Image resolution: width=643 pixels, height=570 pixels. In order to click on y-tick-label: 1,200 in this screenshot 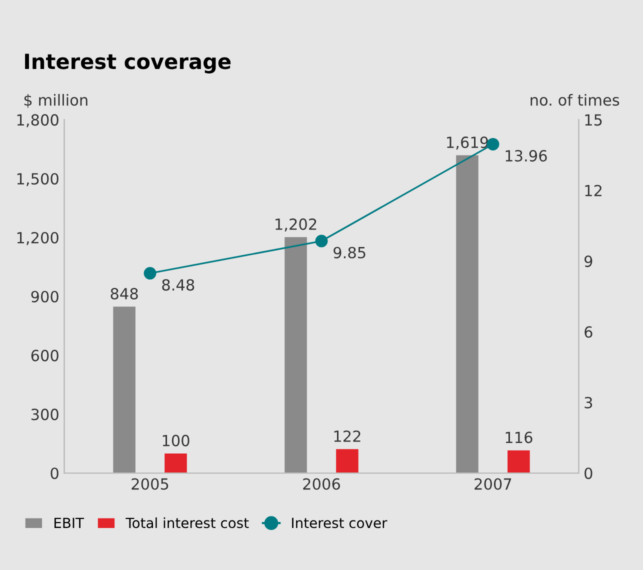, I will do `click(37, 239)`.